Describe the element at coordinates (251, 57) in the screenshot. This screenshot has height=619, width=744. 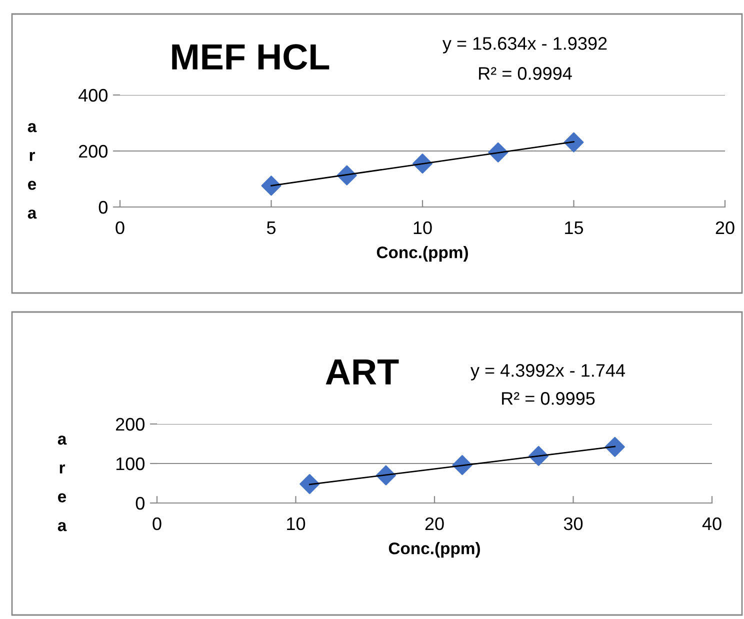
I see `chart-title: MEF HCL` at that location.